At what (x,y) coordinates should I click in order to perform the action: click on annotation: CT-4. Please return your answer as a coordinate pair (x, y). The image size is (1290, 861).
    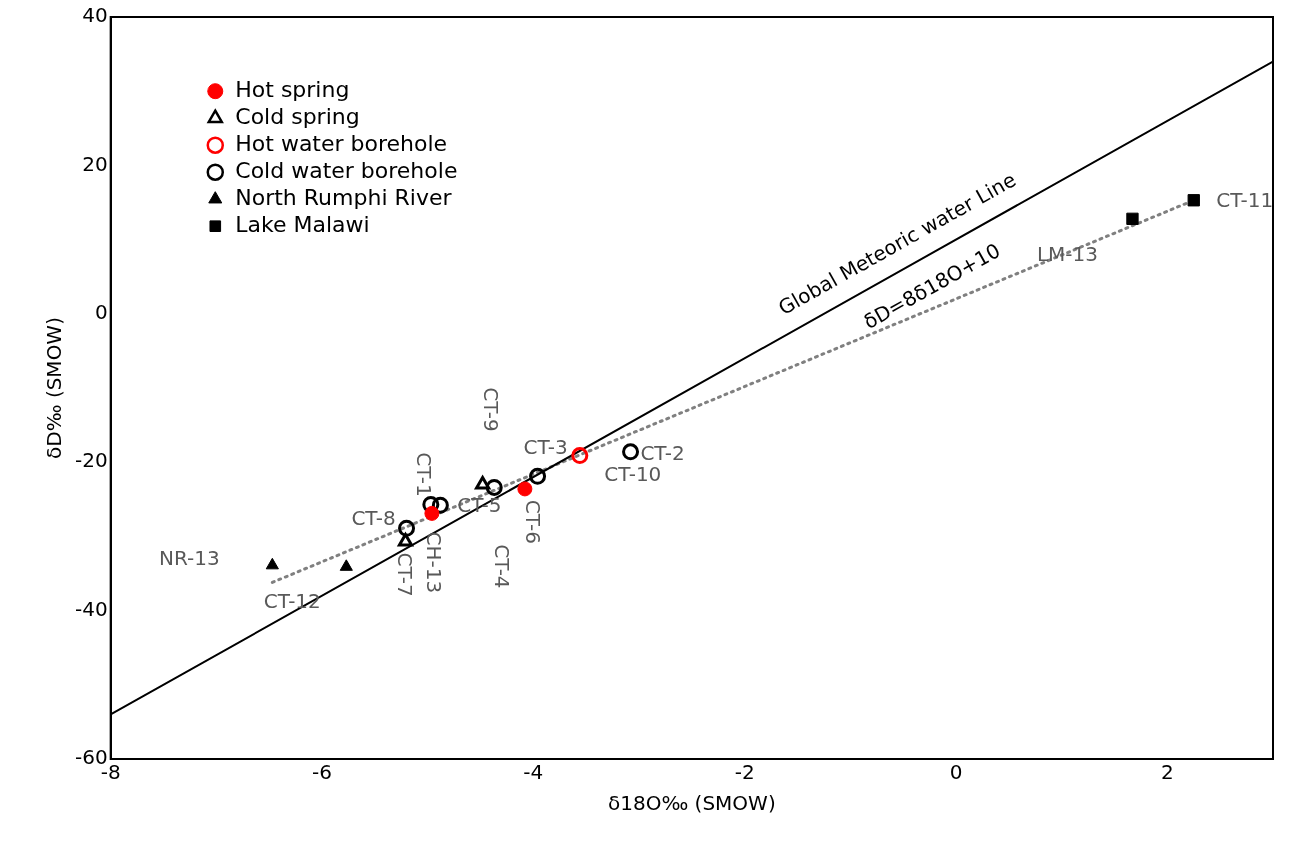
    Looking at the image, I should click on (502, 566).